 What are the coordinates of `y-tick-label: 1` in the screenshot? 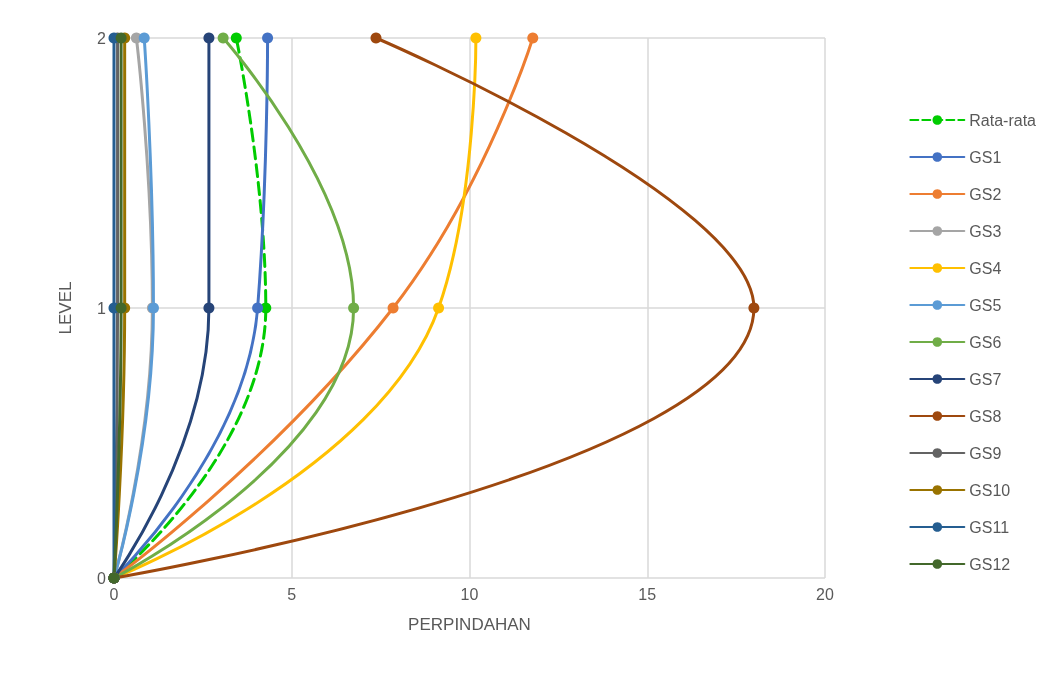 It's located at (102, 308).